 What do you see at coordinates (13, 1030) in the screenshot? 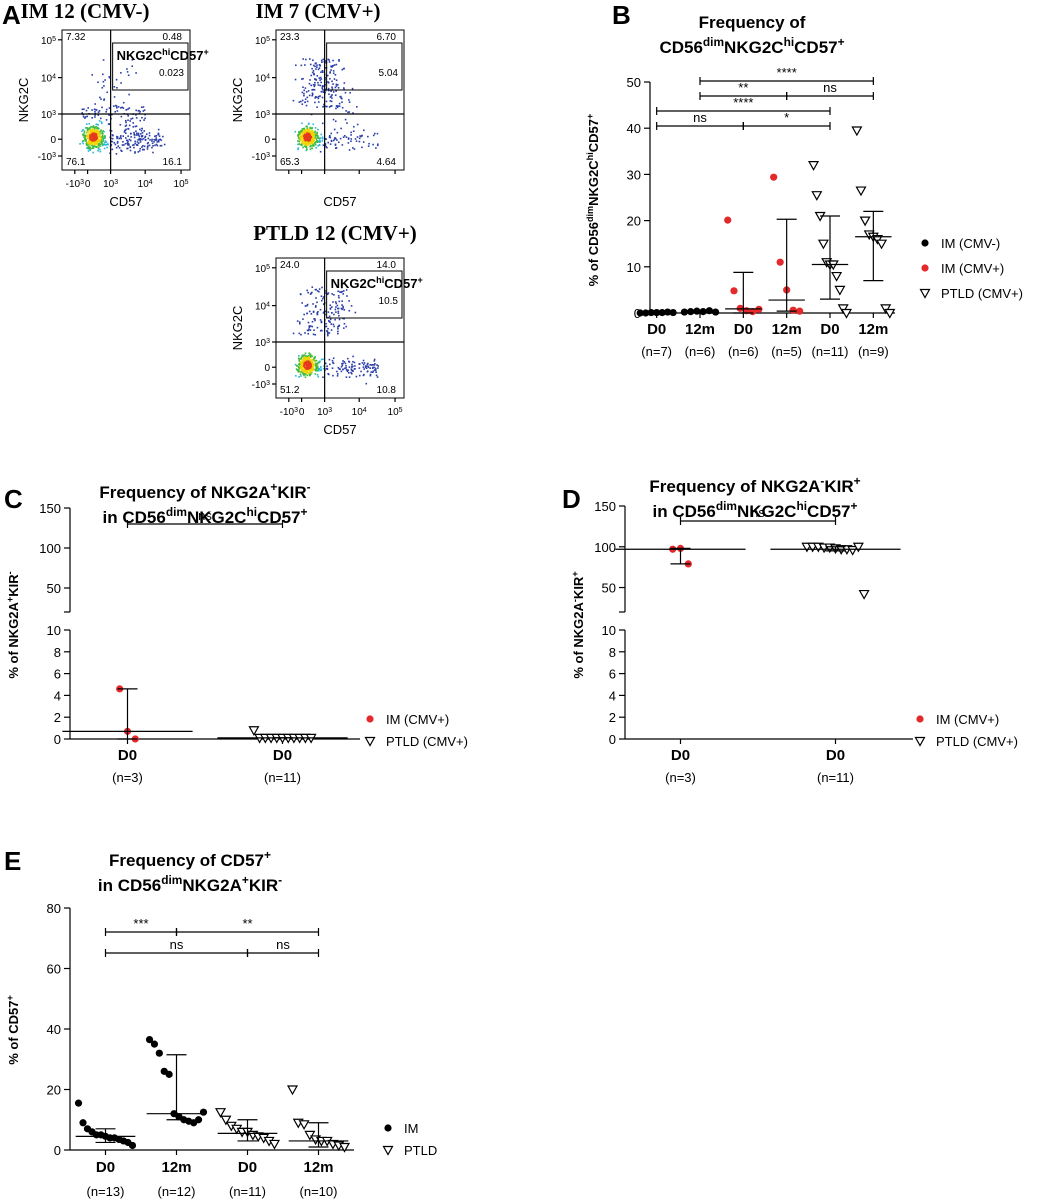
I see `y-axis-label: % of CD57+` at bounding box center [13, 1030].